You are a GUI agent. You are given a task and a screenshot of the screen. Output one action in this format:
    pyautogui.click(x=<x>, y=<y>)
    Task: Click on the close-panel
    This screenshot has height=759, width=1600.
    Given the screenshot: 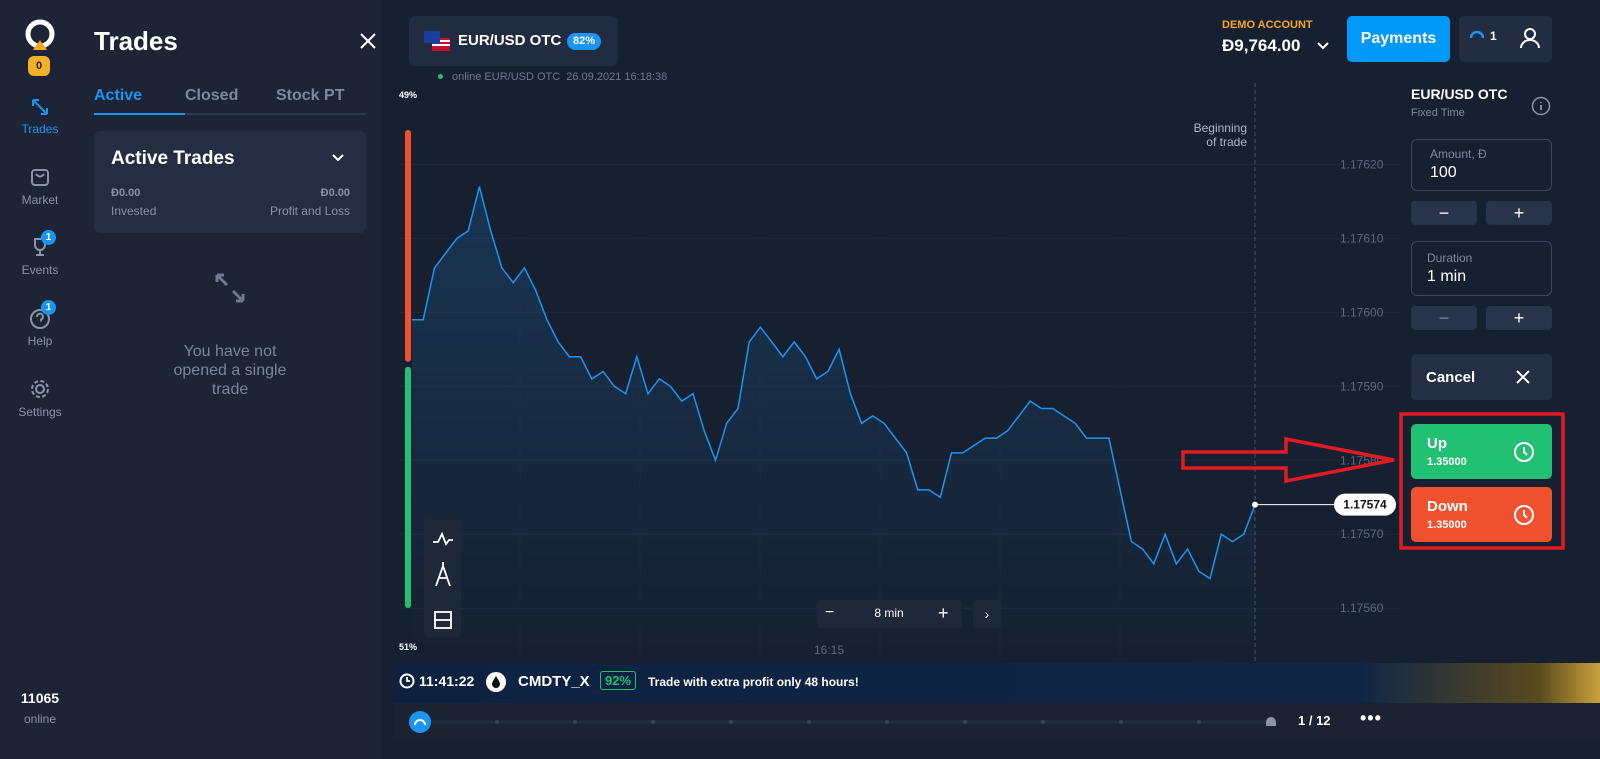 What is the action you would take?
    pyautogui.click(x=368, y=41)
    